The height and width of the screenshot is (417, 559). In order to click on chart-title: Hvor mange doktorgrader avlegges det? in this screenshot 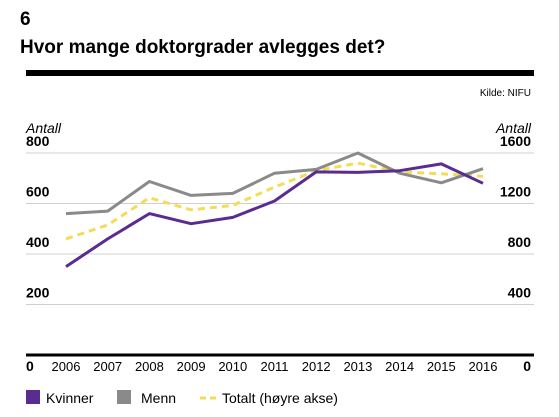, I will do `click(202, 47)`.